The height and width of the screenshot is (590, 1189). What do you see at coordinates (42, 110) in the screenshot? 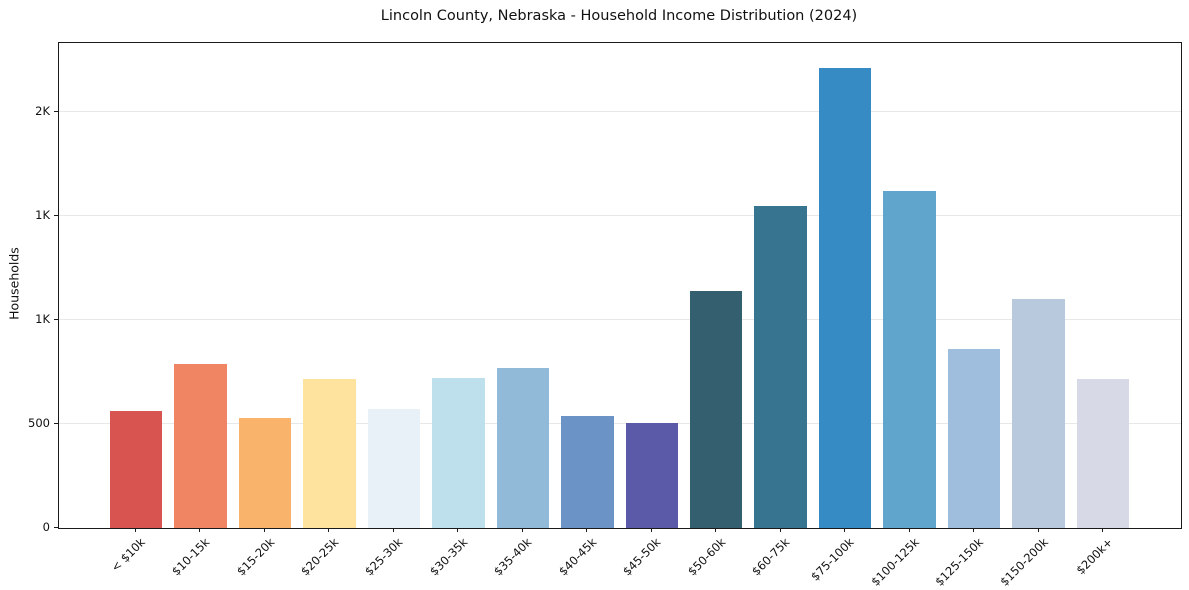
I see `y-tick-label: 2K` at bounding box center [42, 110].